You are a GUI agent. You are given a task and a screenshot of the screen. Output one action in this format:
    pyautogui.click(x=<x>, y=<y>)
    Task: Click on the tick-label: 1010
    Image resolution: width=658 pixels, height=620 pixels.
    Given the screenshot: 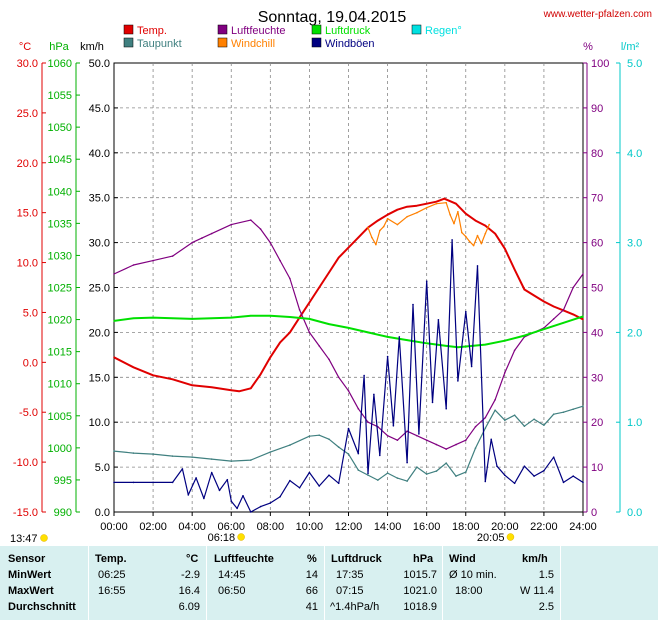 What is the action you would take?
    pyautogui.click(x=60, y=385)
    